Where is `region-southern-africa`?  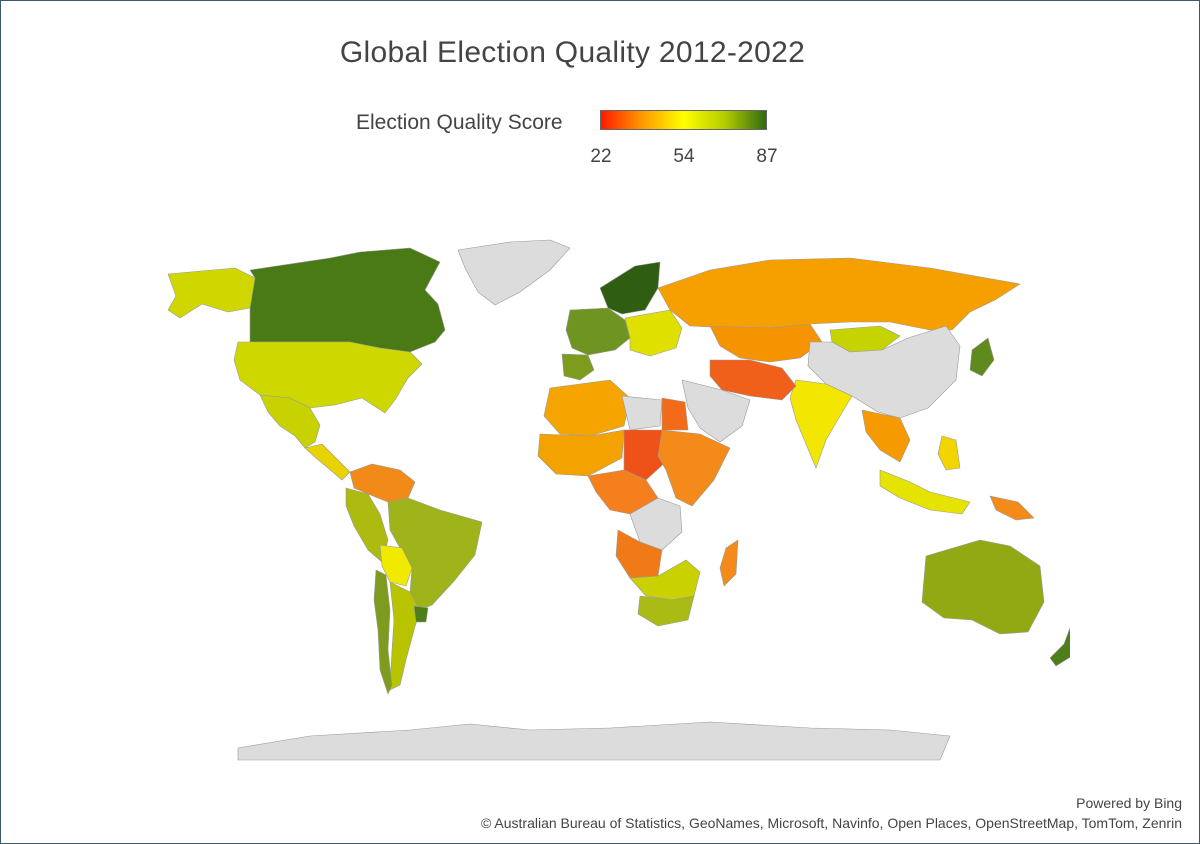
region-southern-africa is located at coordinates (665, 580).